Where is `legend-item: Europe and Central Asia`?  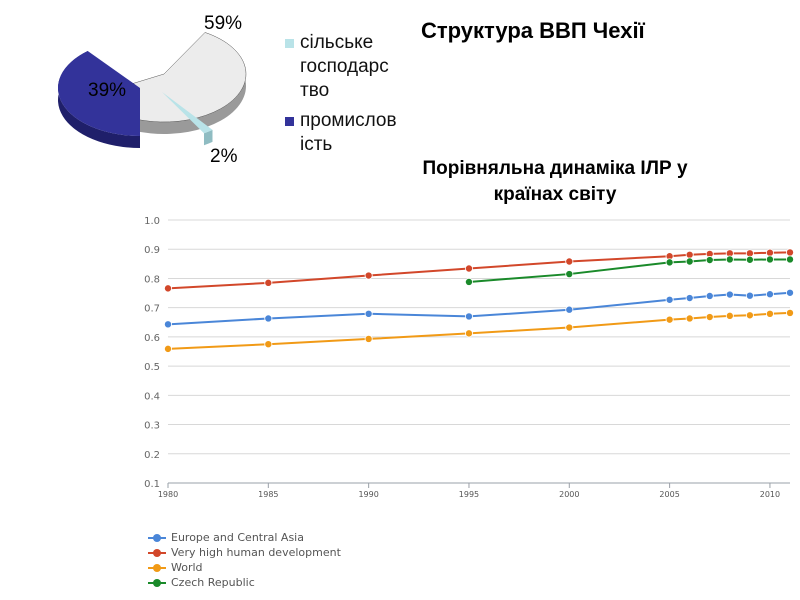
legend-item: Europe and Central Asia is located at coordinates (244, 537).